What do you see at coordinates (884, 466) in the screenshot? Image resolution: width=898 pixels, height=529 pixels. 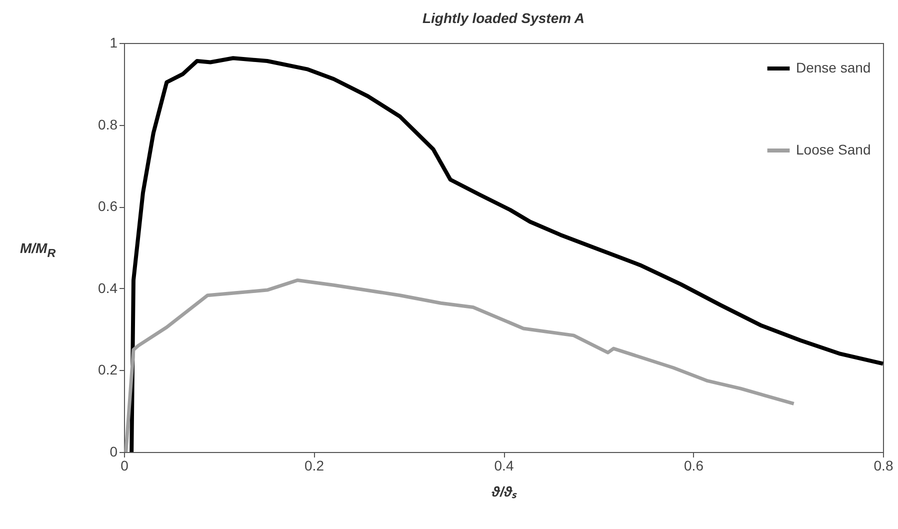 I see `x-tick-label: 0.8` at bounding box center [884, 466].